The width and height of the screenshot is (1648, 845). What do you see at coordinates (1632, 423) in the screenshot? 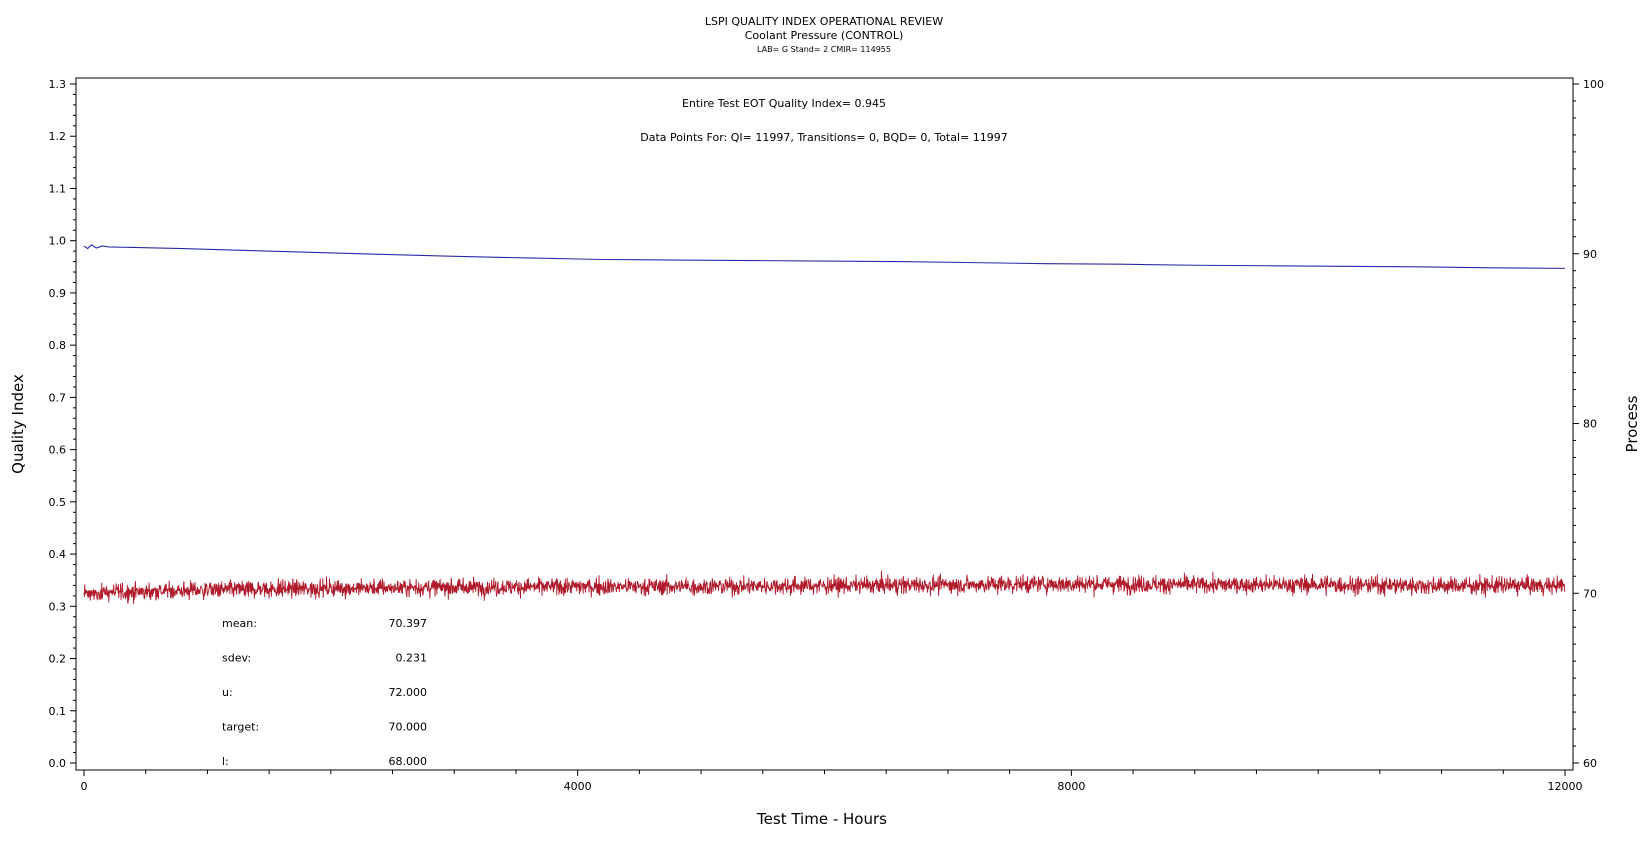
I see `y2-axis-label: Process` at bounding box center [1632, 423].